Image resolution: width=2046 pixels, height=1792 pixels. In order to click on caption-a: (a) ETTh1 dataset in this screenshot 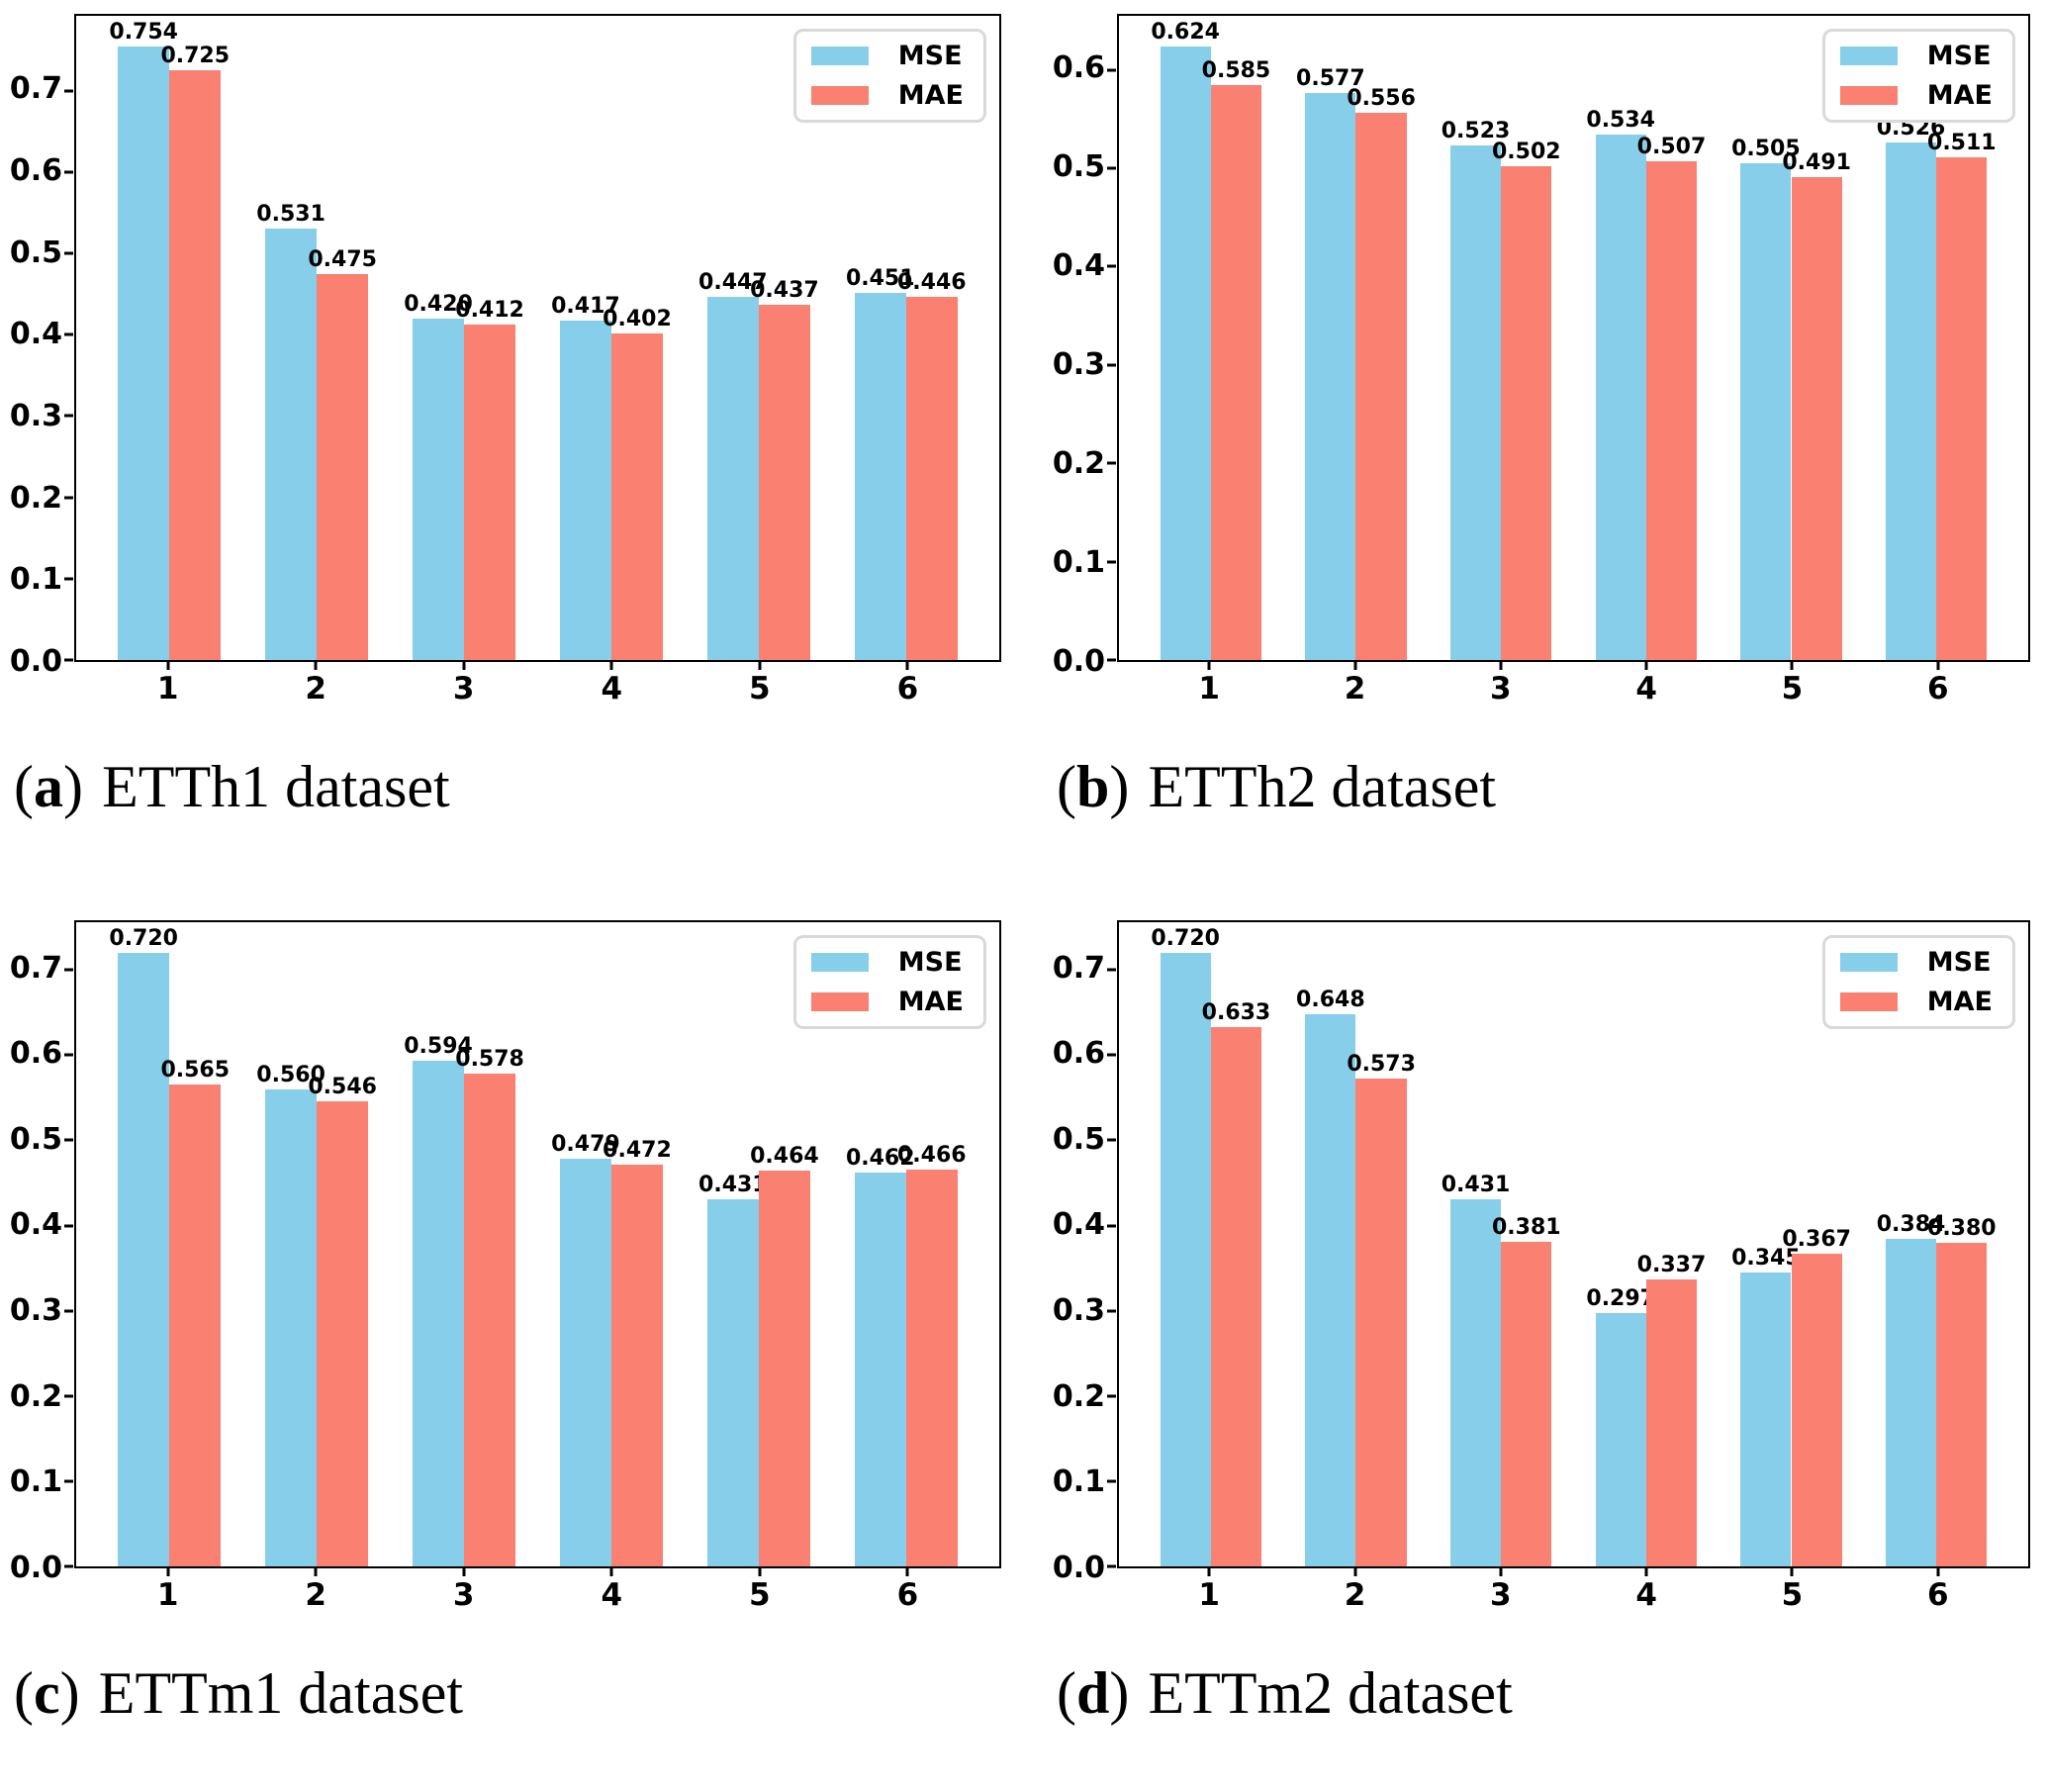, I will do `click(501, 787)`.